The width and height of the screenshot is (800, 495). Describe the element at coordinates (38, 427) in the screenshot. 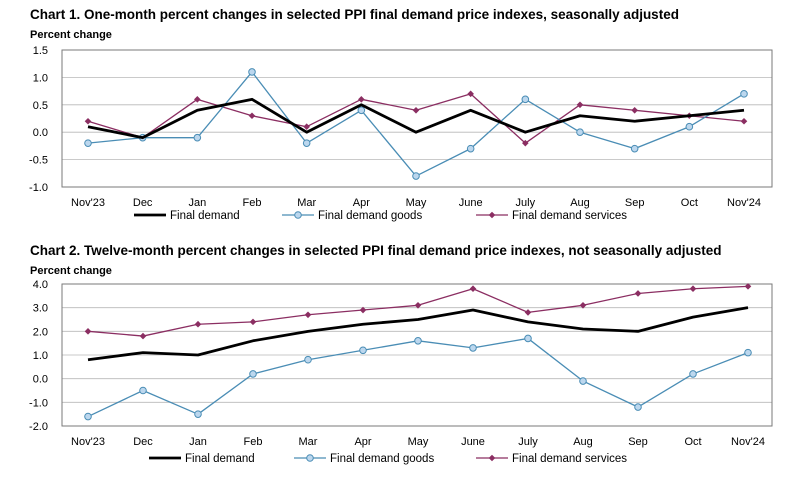

I see `chart2-ytick-label: -2.0` at that location.